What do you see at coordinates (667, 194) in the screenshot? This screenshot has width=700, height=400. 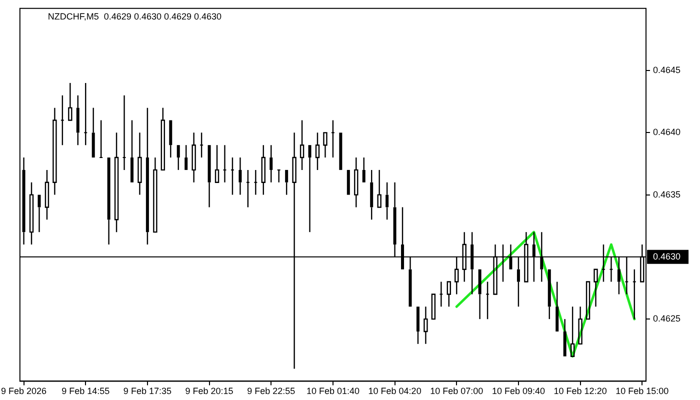 I see `y-tick-label: 0.4635` at bounding box center [667, 194].